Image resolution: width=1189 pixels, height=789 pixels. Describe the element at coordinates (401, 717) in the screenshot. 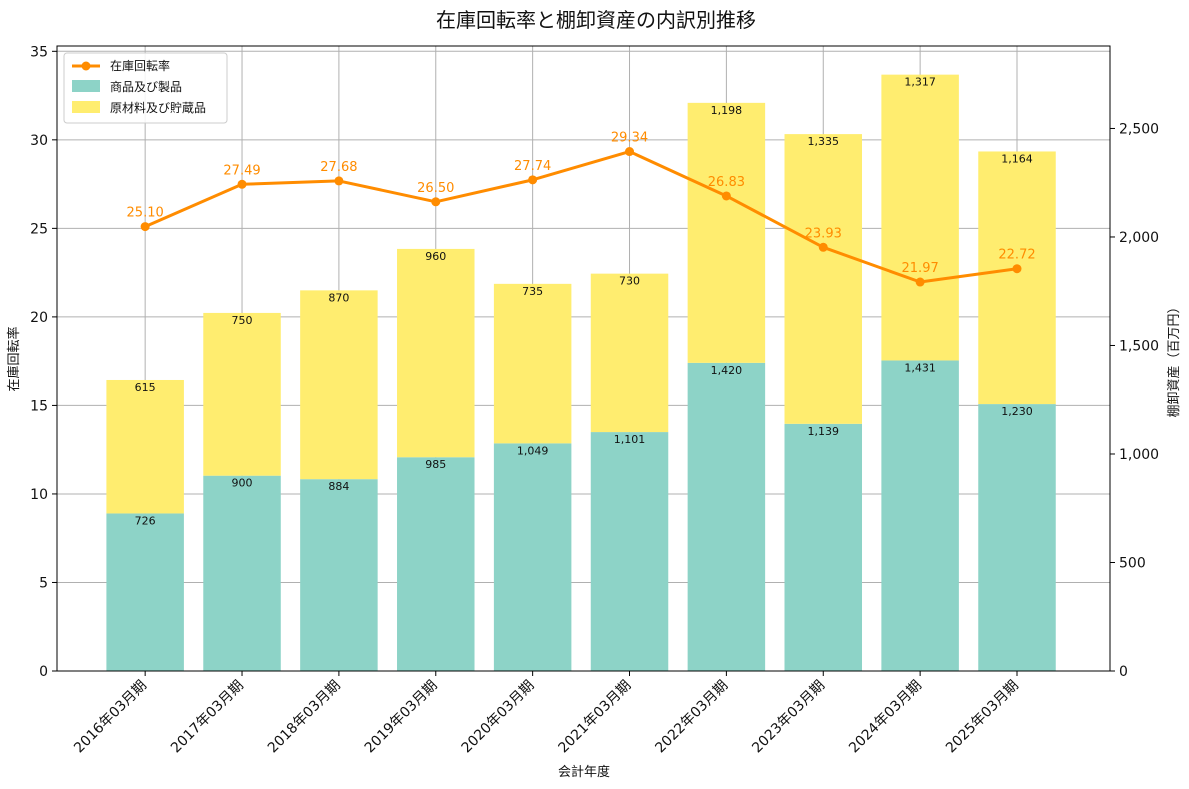

I see `x-tick-label: 2019年03月期` at that location.